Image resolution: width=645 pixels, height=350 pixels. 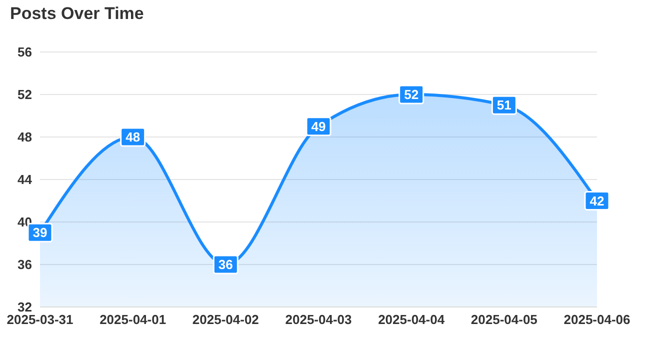 What do you see at coordinates (411, 94) in the screenshot?
I see `data-label: 52` at bounding box center [411, 94].